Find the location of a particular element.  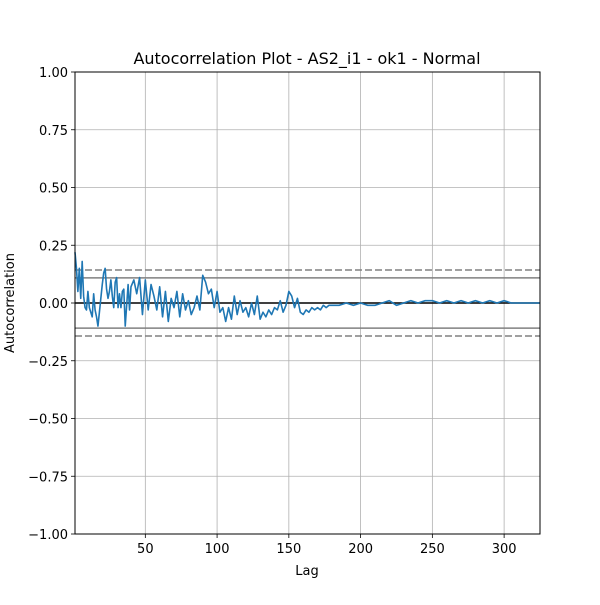

reference-lines is located at coordinates (307, 303).